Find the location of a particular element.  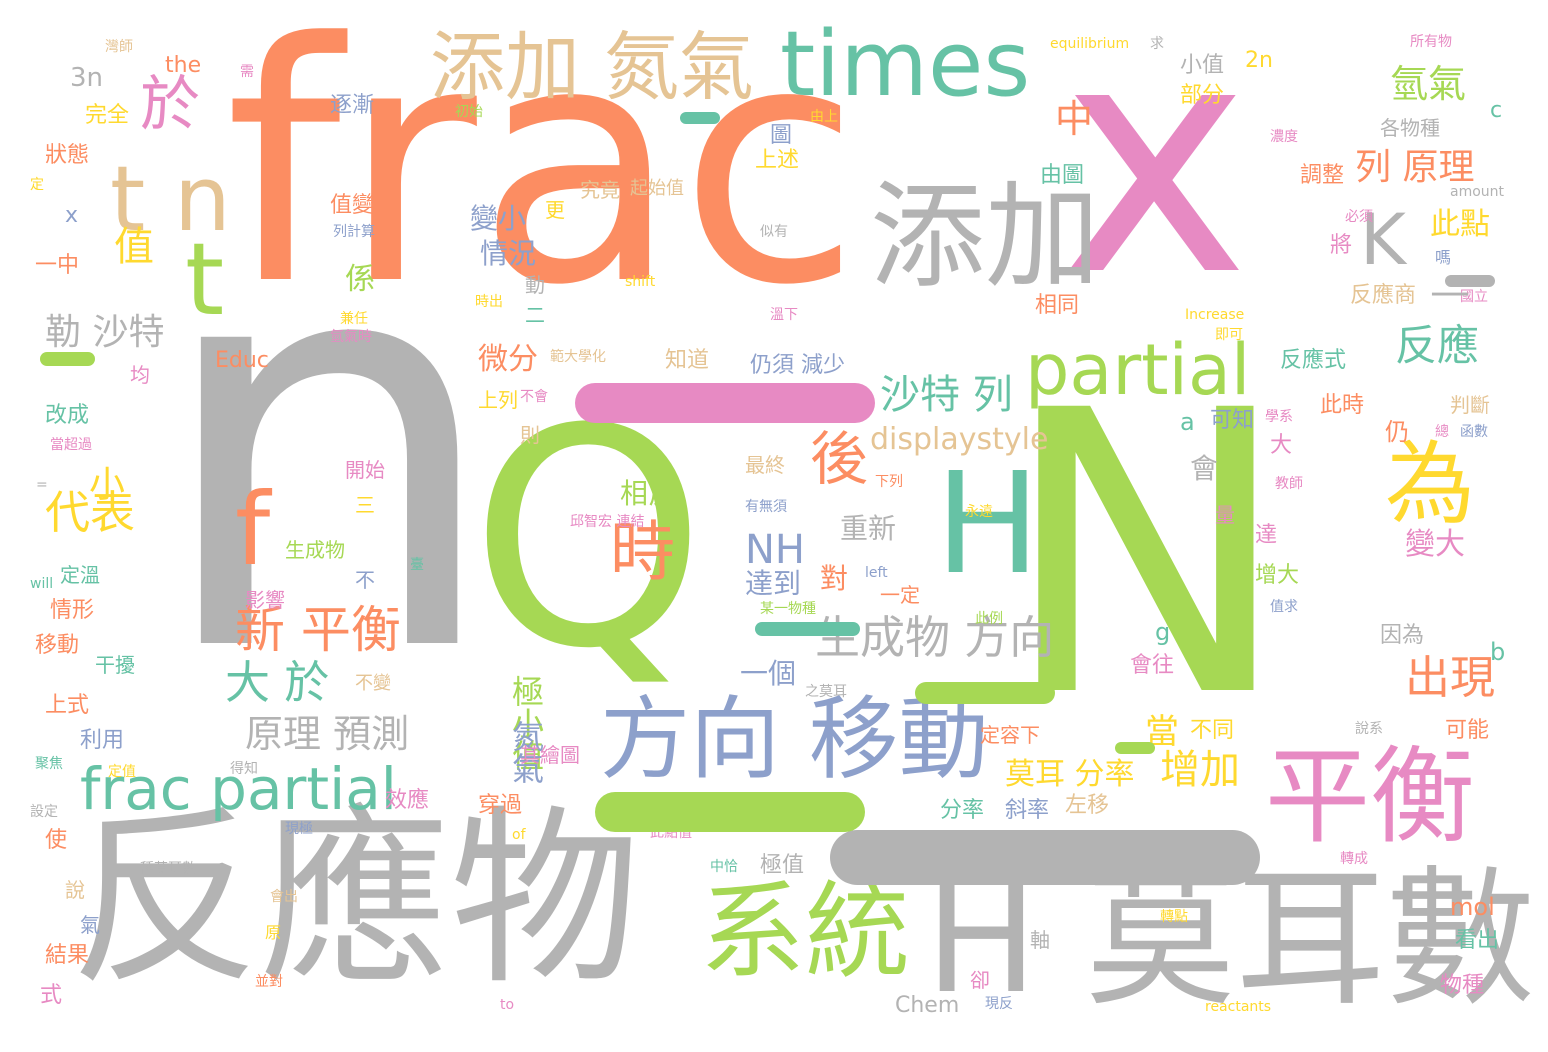

cloud-word-139: 求 is located at coordinates (1157, 44).